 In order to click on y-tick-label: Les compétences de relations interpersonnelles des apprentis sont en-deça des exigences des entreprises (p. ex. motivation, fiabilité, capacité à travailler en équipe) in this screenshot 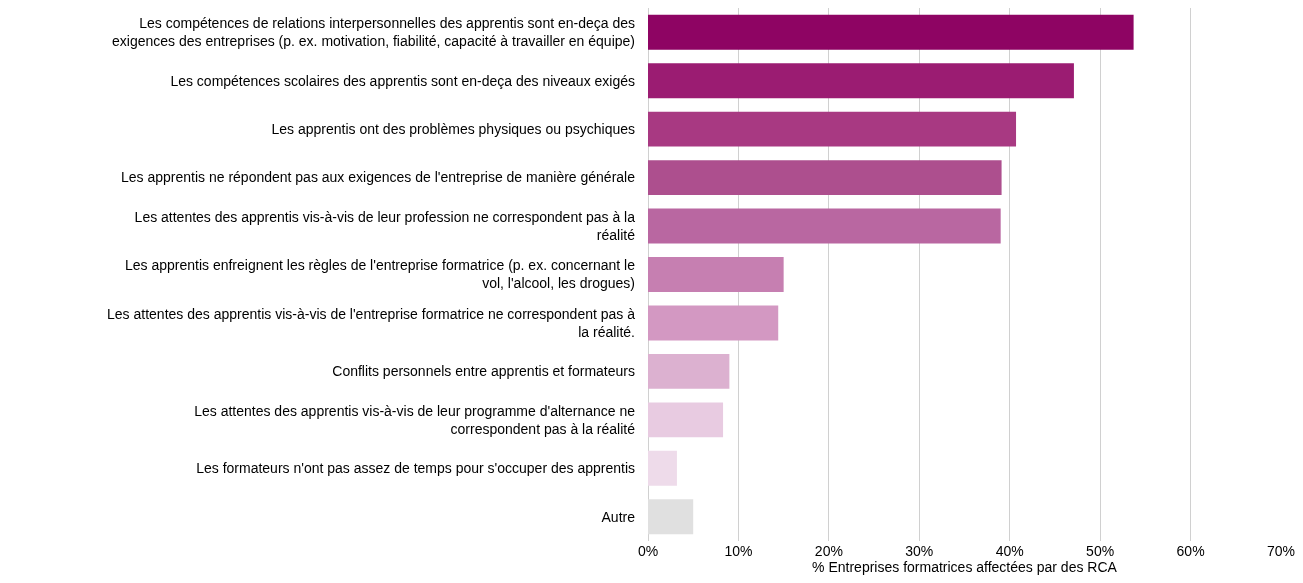, I will do `click(373, 32)`.